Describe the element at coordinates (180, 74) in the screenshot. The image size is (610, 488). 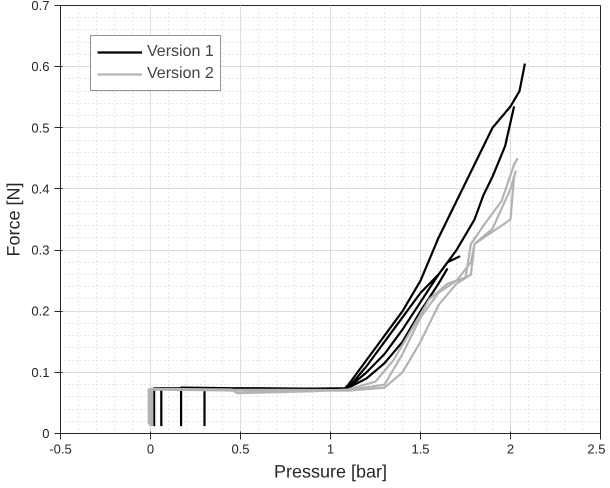
I see `legend-label: Version 2` at that location.